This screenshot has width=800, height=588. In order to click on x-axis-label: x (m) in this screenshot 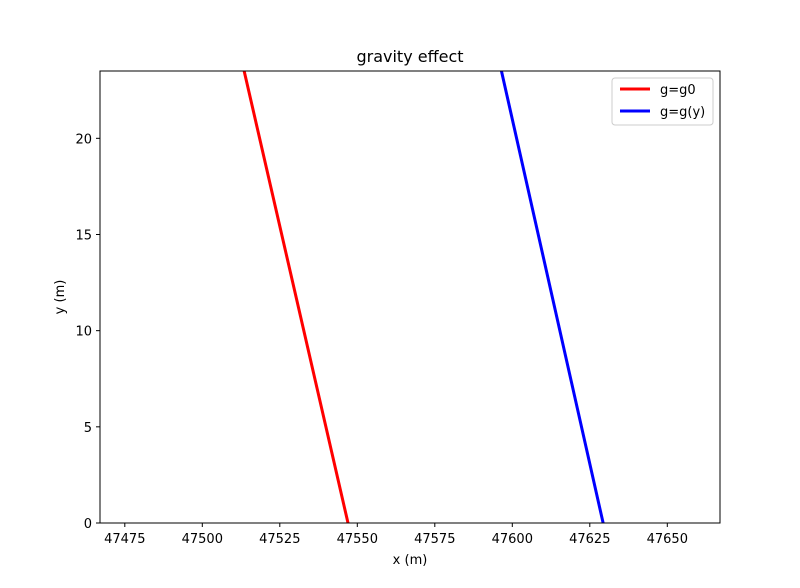, I will do `click(410, 560)`.